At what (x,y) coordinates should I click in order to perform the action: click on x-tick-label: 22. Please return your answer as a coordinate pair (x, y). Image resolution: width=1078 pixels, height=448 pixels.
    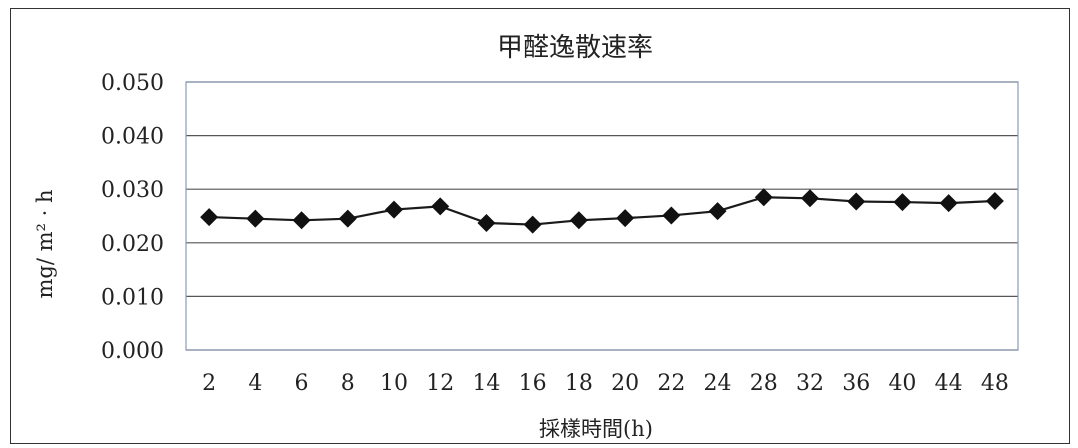
    Looking at the image, I should click on (671, 383).